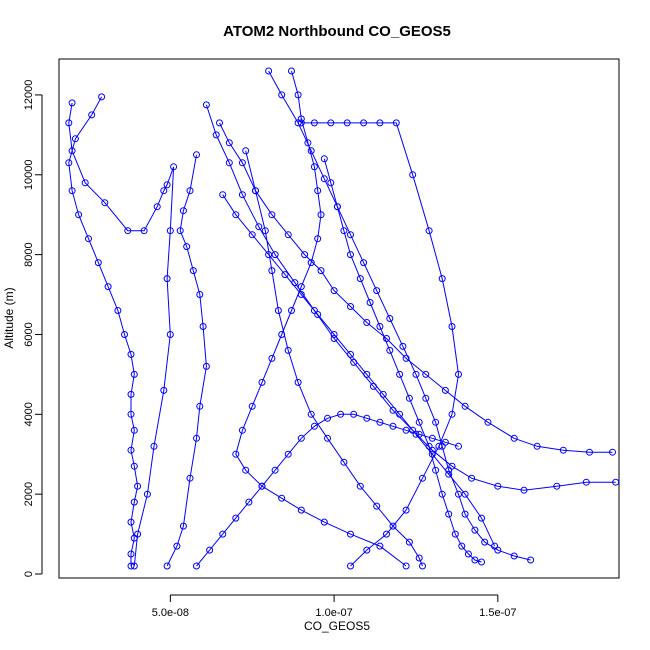 The height and width of the screenshot is (650, 650). Describe the element at coordinates (29, 494) in the screenshot. I see `y-tick-label: 2000` at that location.